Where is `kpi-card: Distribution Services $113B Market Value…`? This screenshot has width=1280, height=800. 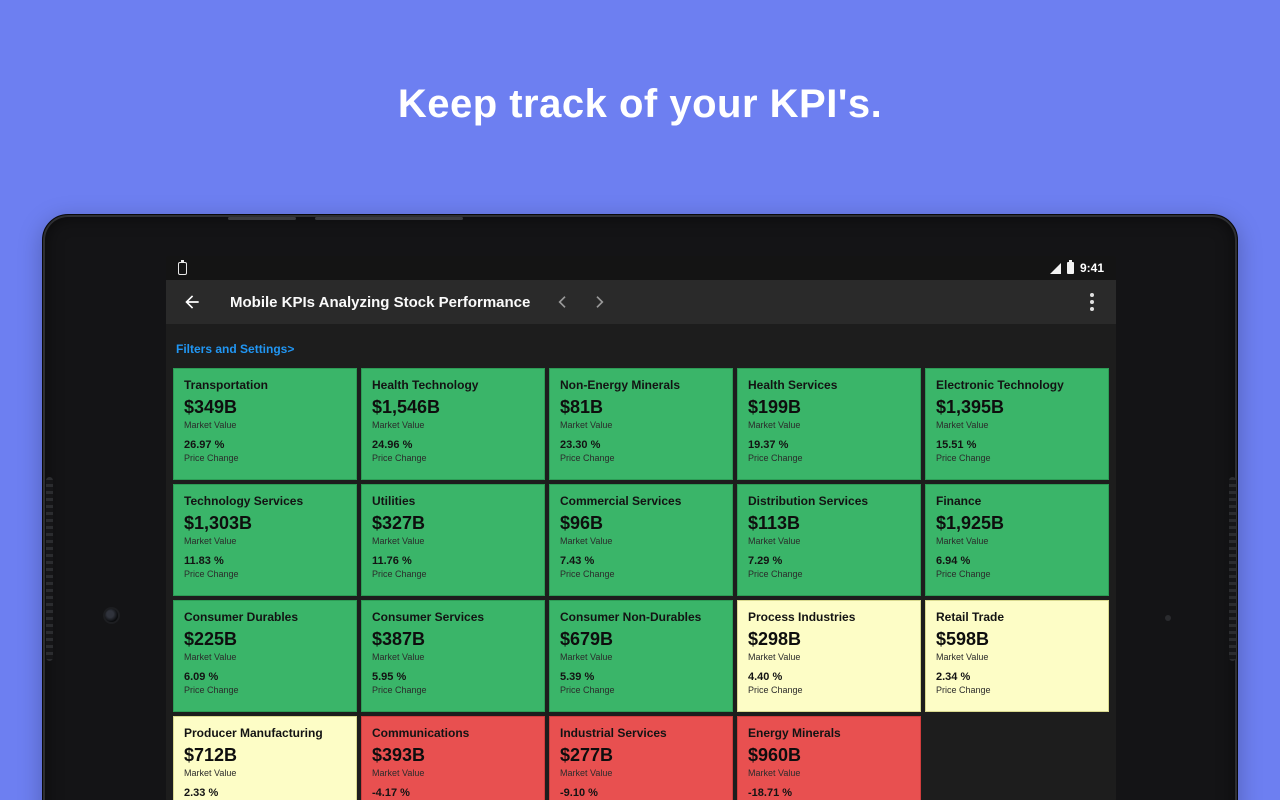
kpi-card: Distribution Services $113B Market Value… is located at coordinates (829, 540).